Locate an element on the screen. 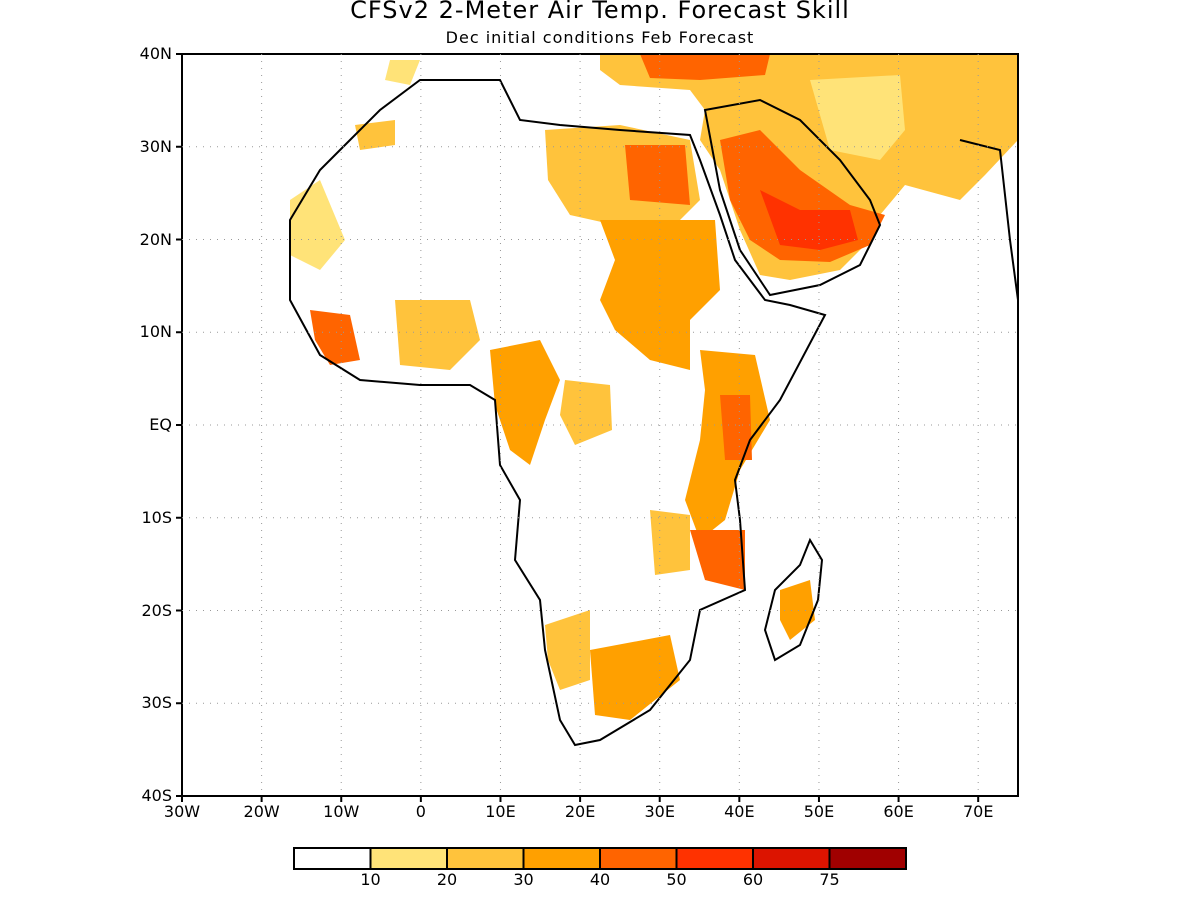 Image resolution: width=1200 pixels, height=900 pixels. skill-region-west-africa is located at coordinates (437, 335).